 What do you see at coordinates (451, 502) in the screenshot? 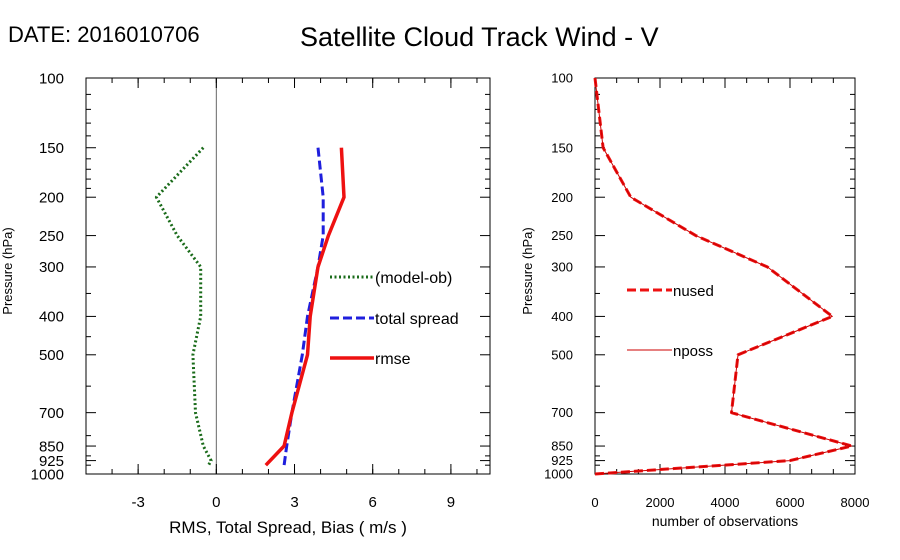
I see `x-tick-label: 9` at bounding box center [451, 502].